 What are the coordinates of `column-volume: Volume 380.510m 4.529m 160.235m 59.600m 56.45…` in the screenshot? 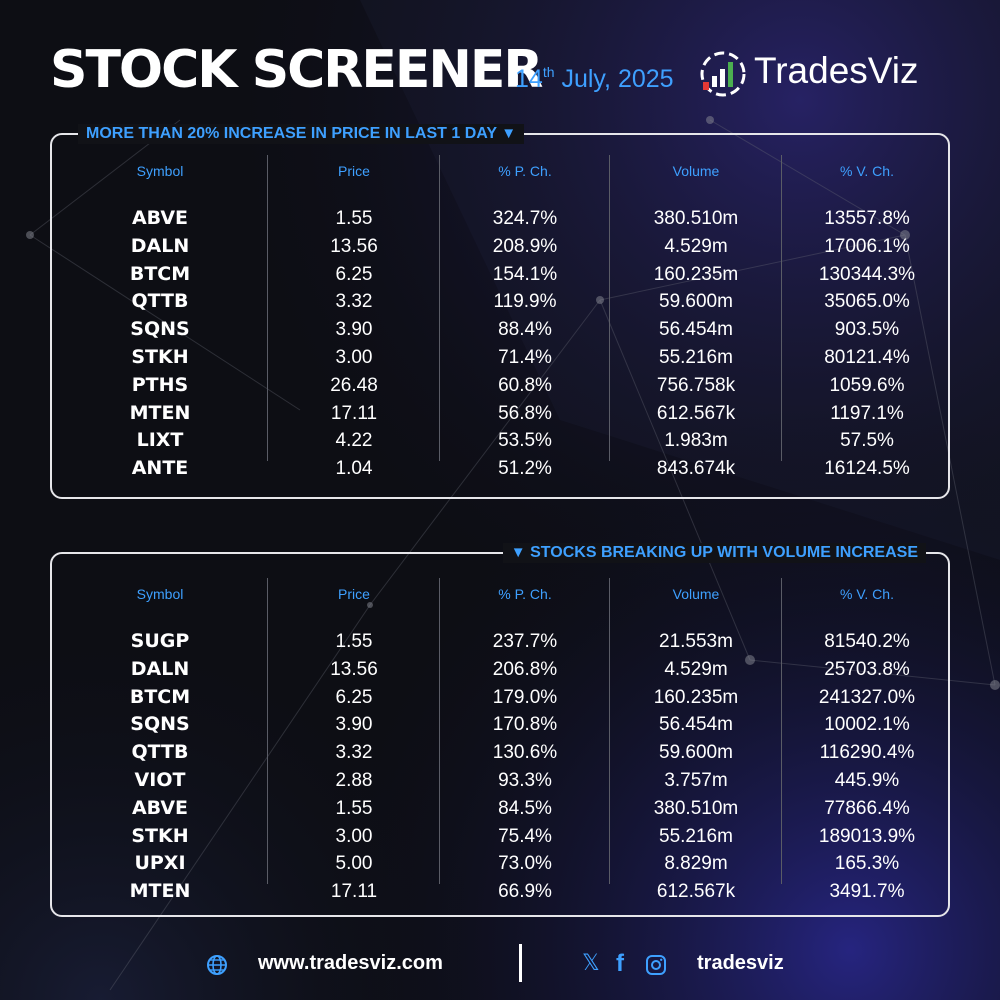 It's located at (696, 322).